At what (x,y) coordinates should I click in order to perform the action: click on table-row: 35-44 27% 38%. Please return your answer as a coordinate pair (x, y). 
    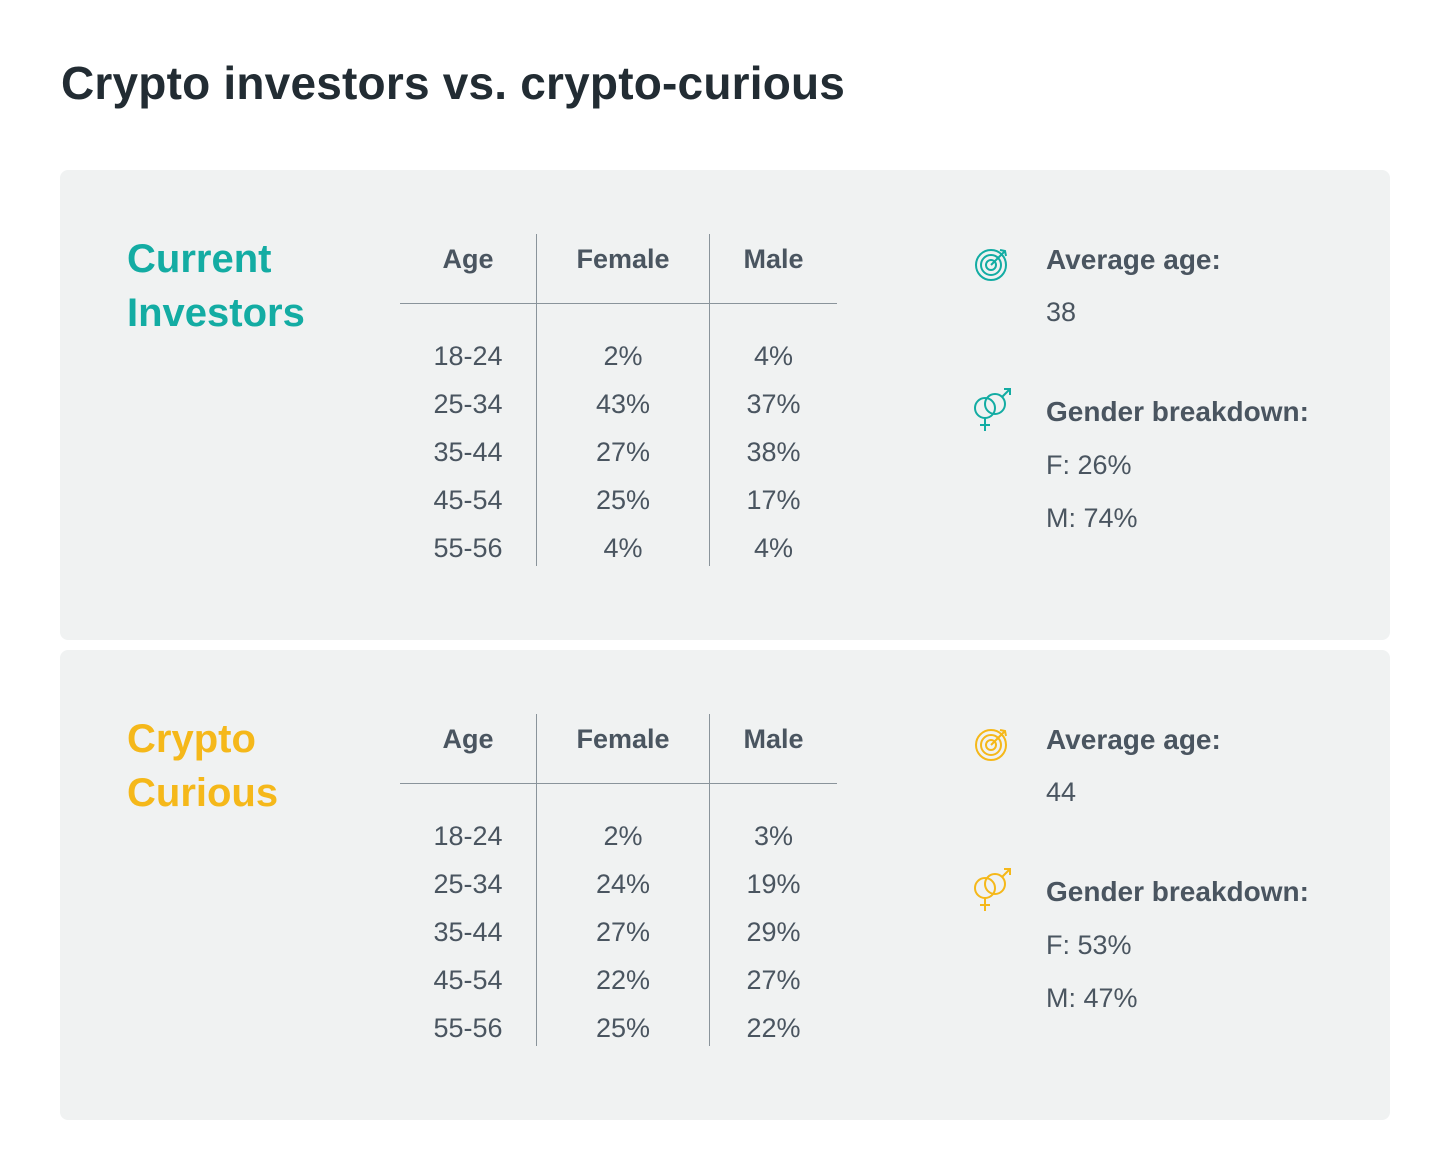
    Looking at the image, I should click on (618, 456).